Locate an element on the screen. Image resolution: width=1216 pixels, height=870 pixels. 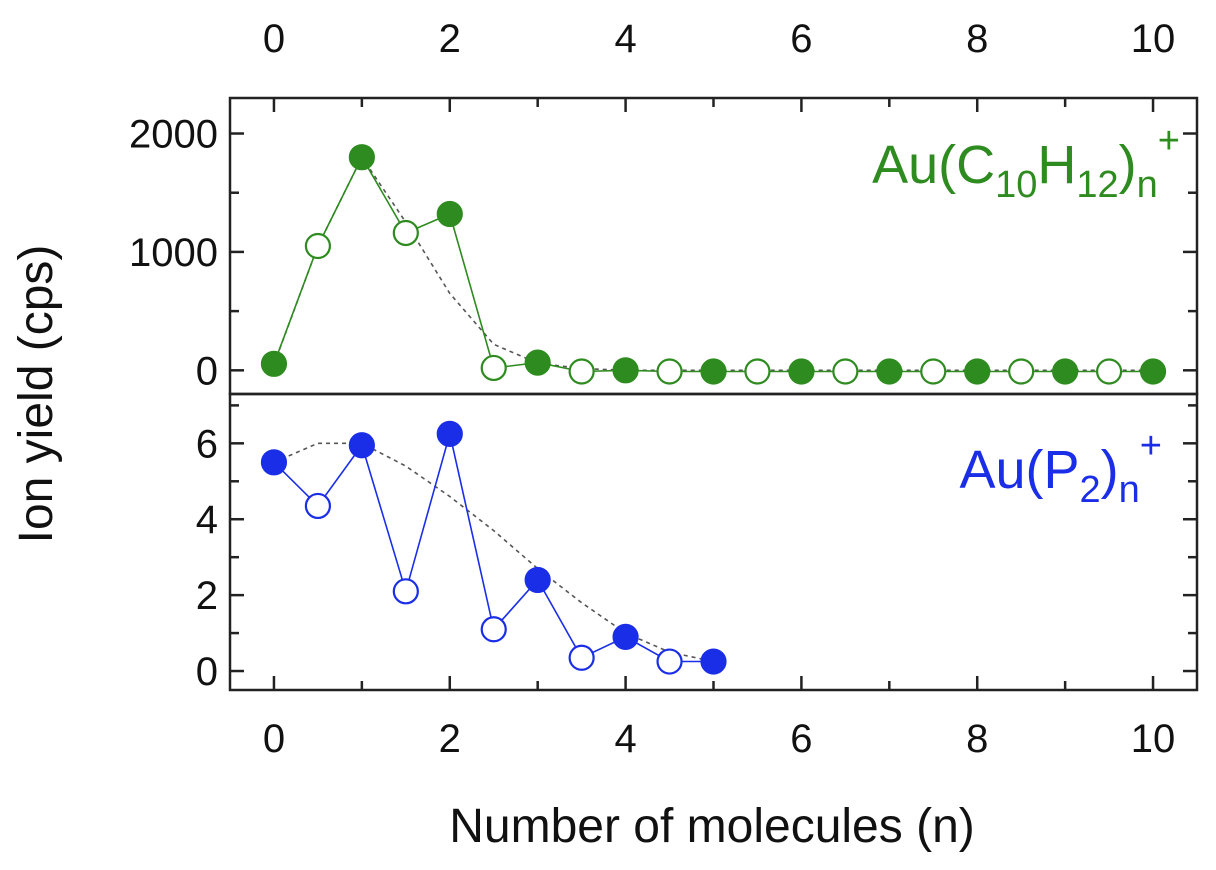
top-x-tick-label: 2 is located at coordinates (450, 39).